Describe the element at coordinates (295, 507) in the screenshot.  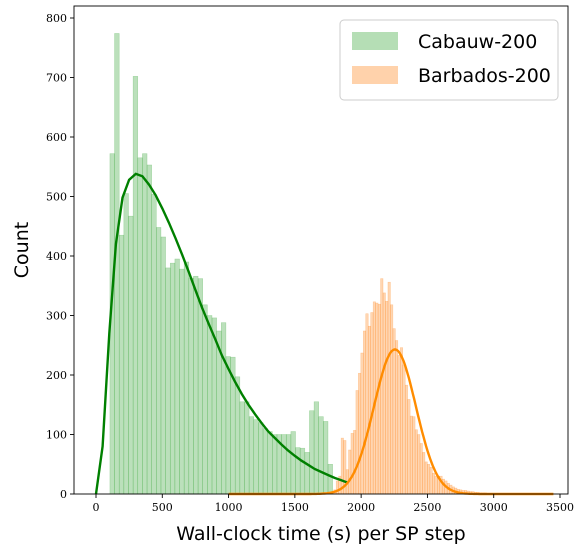
I see `x-tick-label: 1500` at that location.